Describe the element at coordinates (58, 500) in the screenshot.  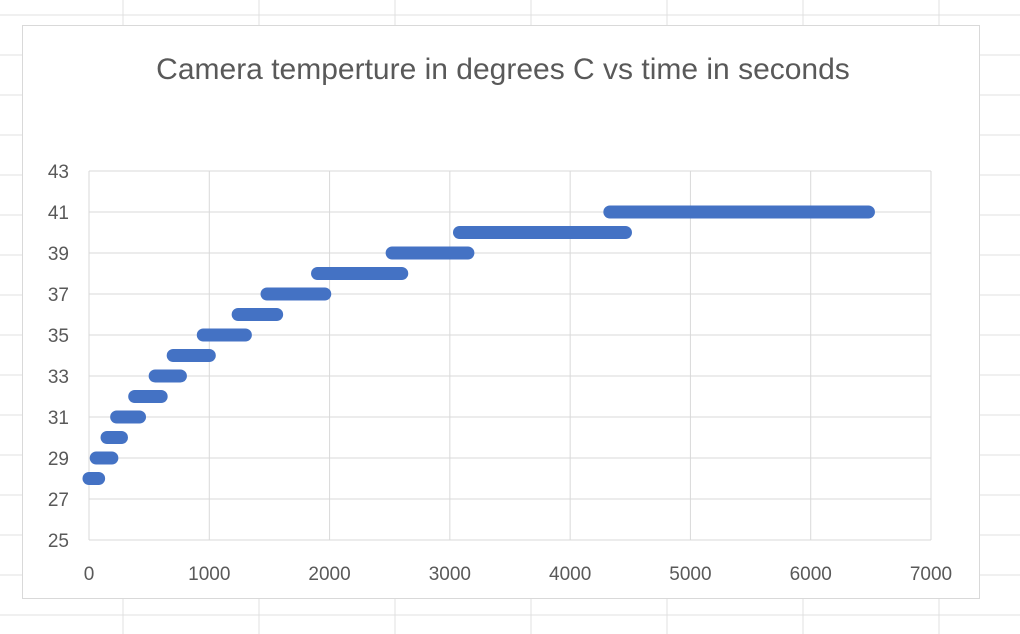
I see `y-tick-label: 27` at that location.